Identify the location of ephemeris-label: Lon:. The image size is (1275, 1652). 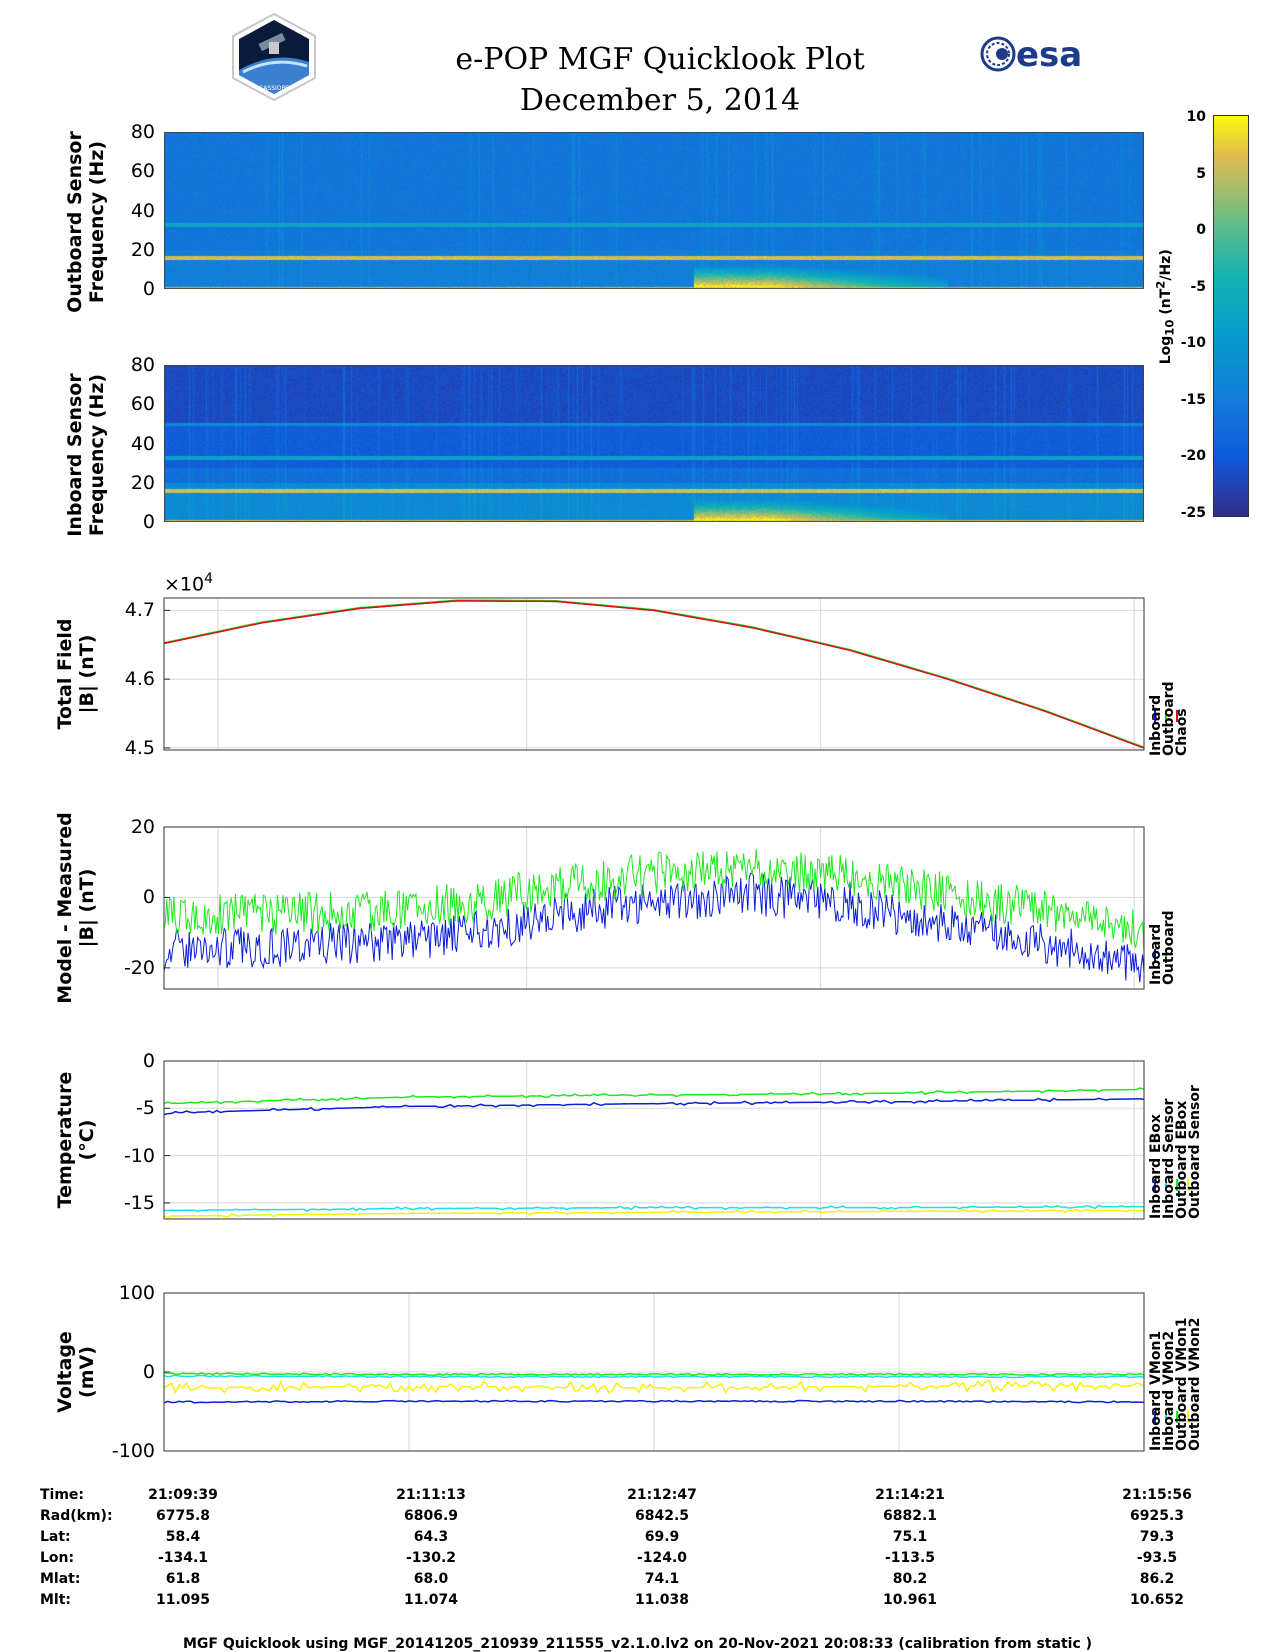
(57, 1558).